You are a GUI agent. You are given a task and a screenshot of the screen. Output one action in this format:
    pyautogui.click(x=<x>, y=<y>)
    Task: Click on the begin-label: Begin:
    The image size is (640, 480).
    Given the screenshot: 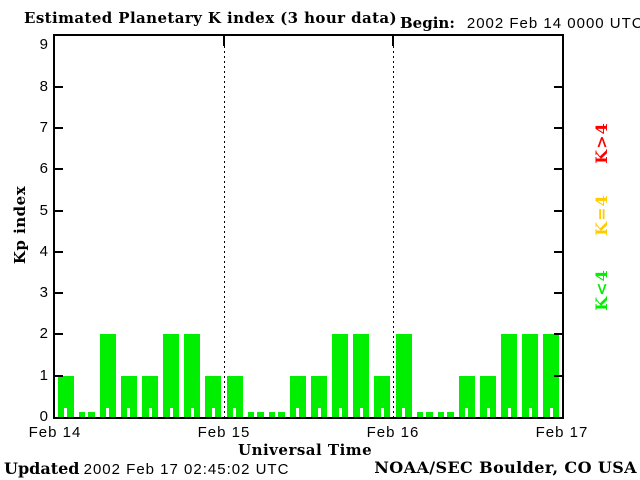 What is the action you would take?
    pyautogui.click(x=427, y=23)
    